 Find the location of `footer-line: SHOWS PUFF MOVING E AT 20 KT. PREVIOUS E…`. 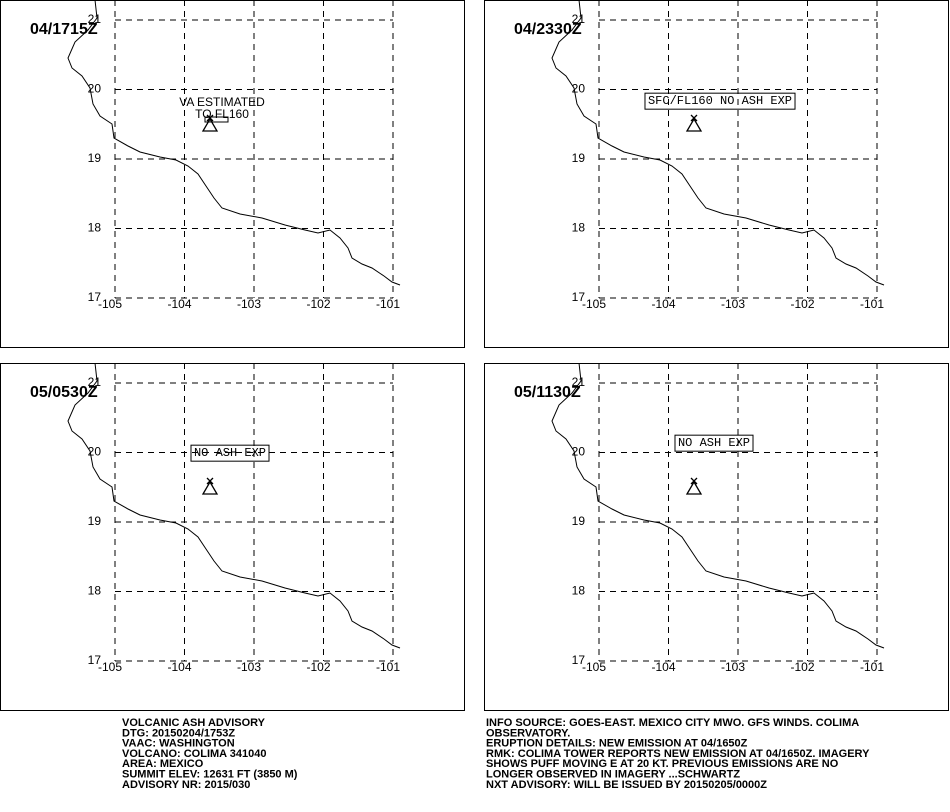

footer-line: SHOWS PUFF MOVING E AT 20 KT. PREVIOUS E… is located at coordinates (662, 764).